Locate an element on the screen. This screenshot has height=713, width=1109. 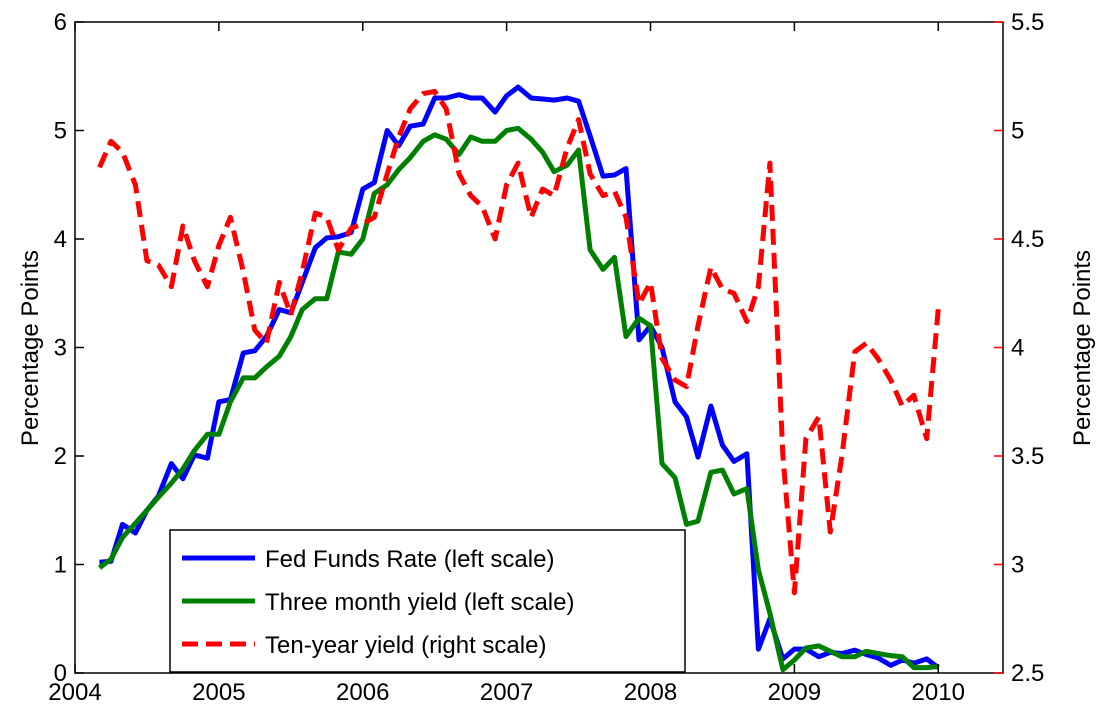
y-tick-label: 1 is located at coordinates (60, 565).